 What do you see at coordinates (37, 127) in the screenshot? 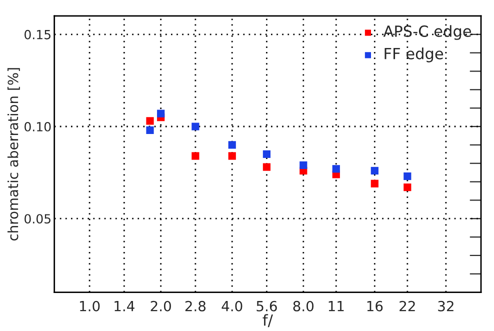
I see `y-tick-label: 0.10` at bounding box center [37, 127].